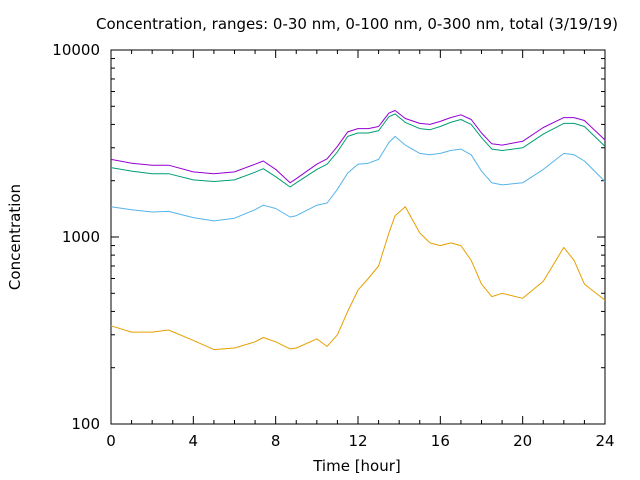 Image resolution: width=640 pixels, height=480 pixels. What do you see at coordinates (85, 424) in the screenshot?
I see `y-tick-label: 100` at bounding box center [85, 424].